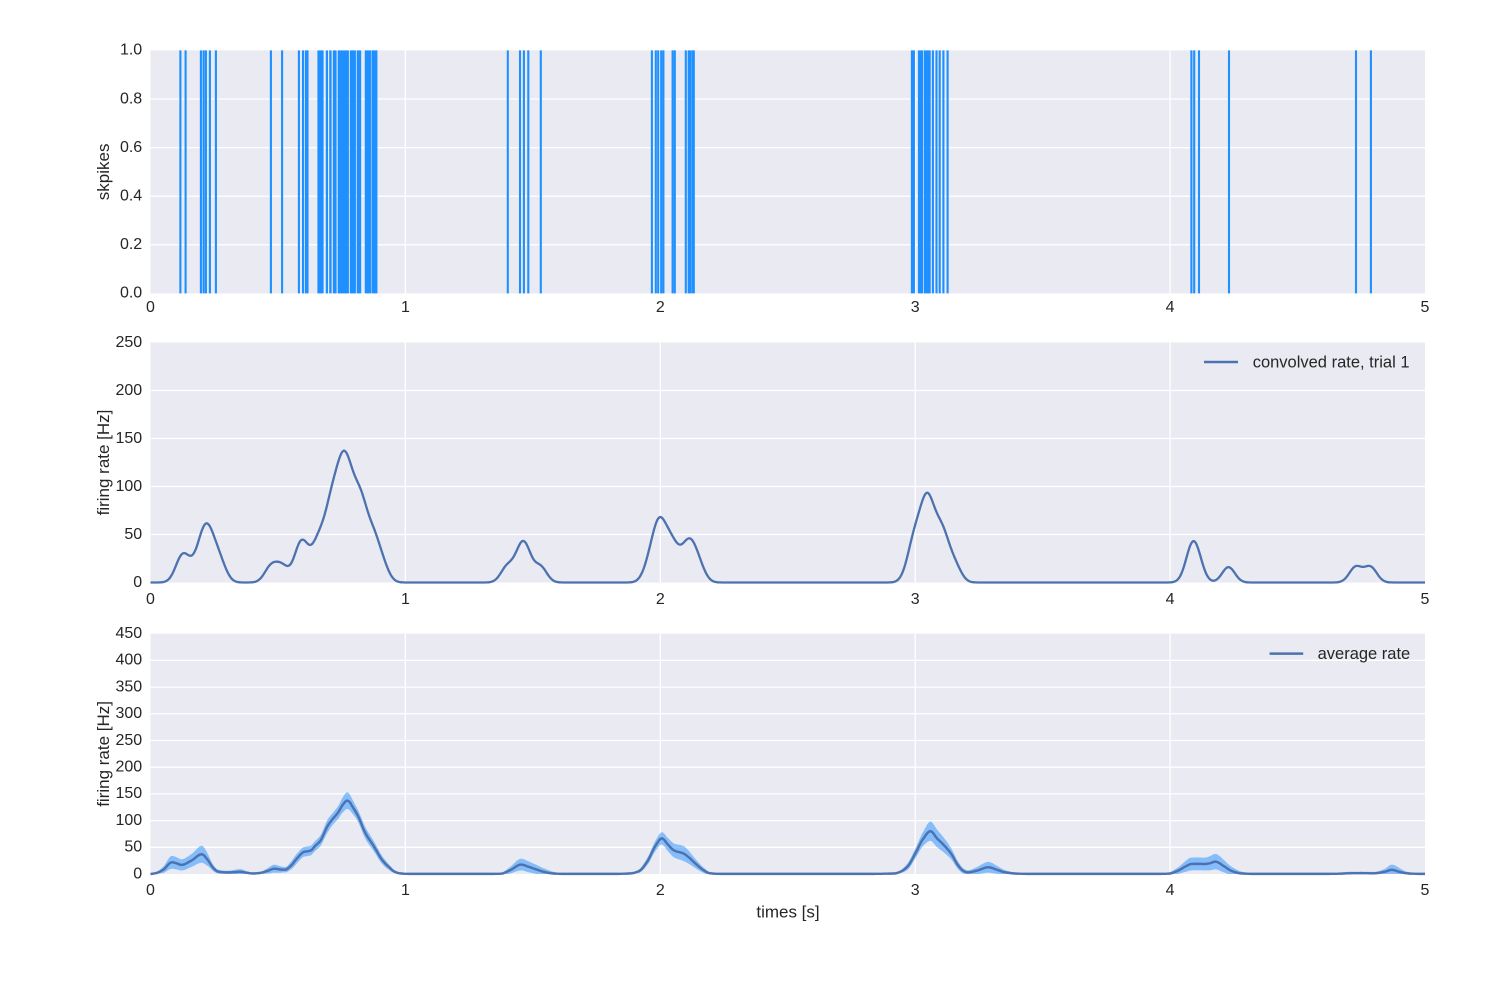  Describe the element at coordinates (128, 633) in the screenshot. I see `svg-text: 450` at that location.